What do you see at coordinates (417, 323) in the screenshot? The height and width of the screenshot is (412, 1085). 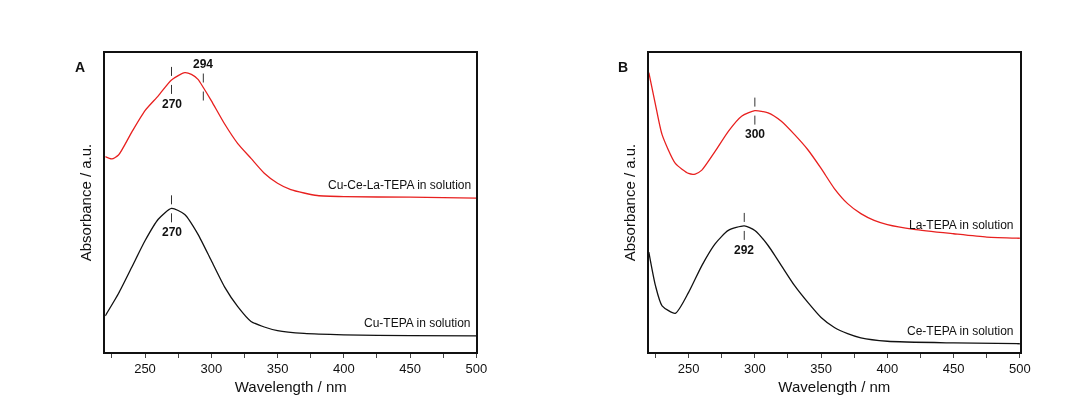 I see `series-label: Cu-TEPA in solution` at bounding box center [417, 323].